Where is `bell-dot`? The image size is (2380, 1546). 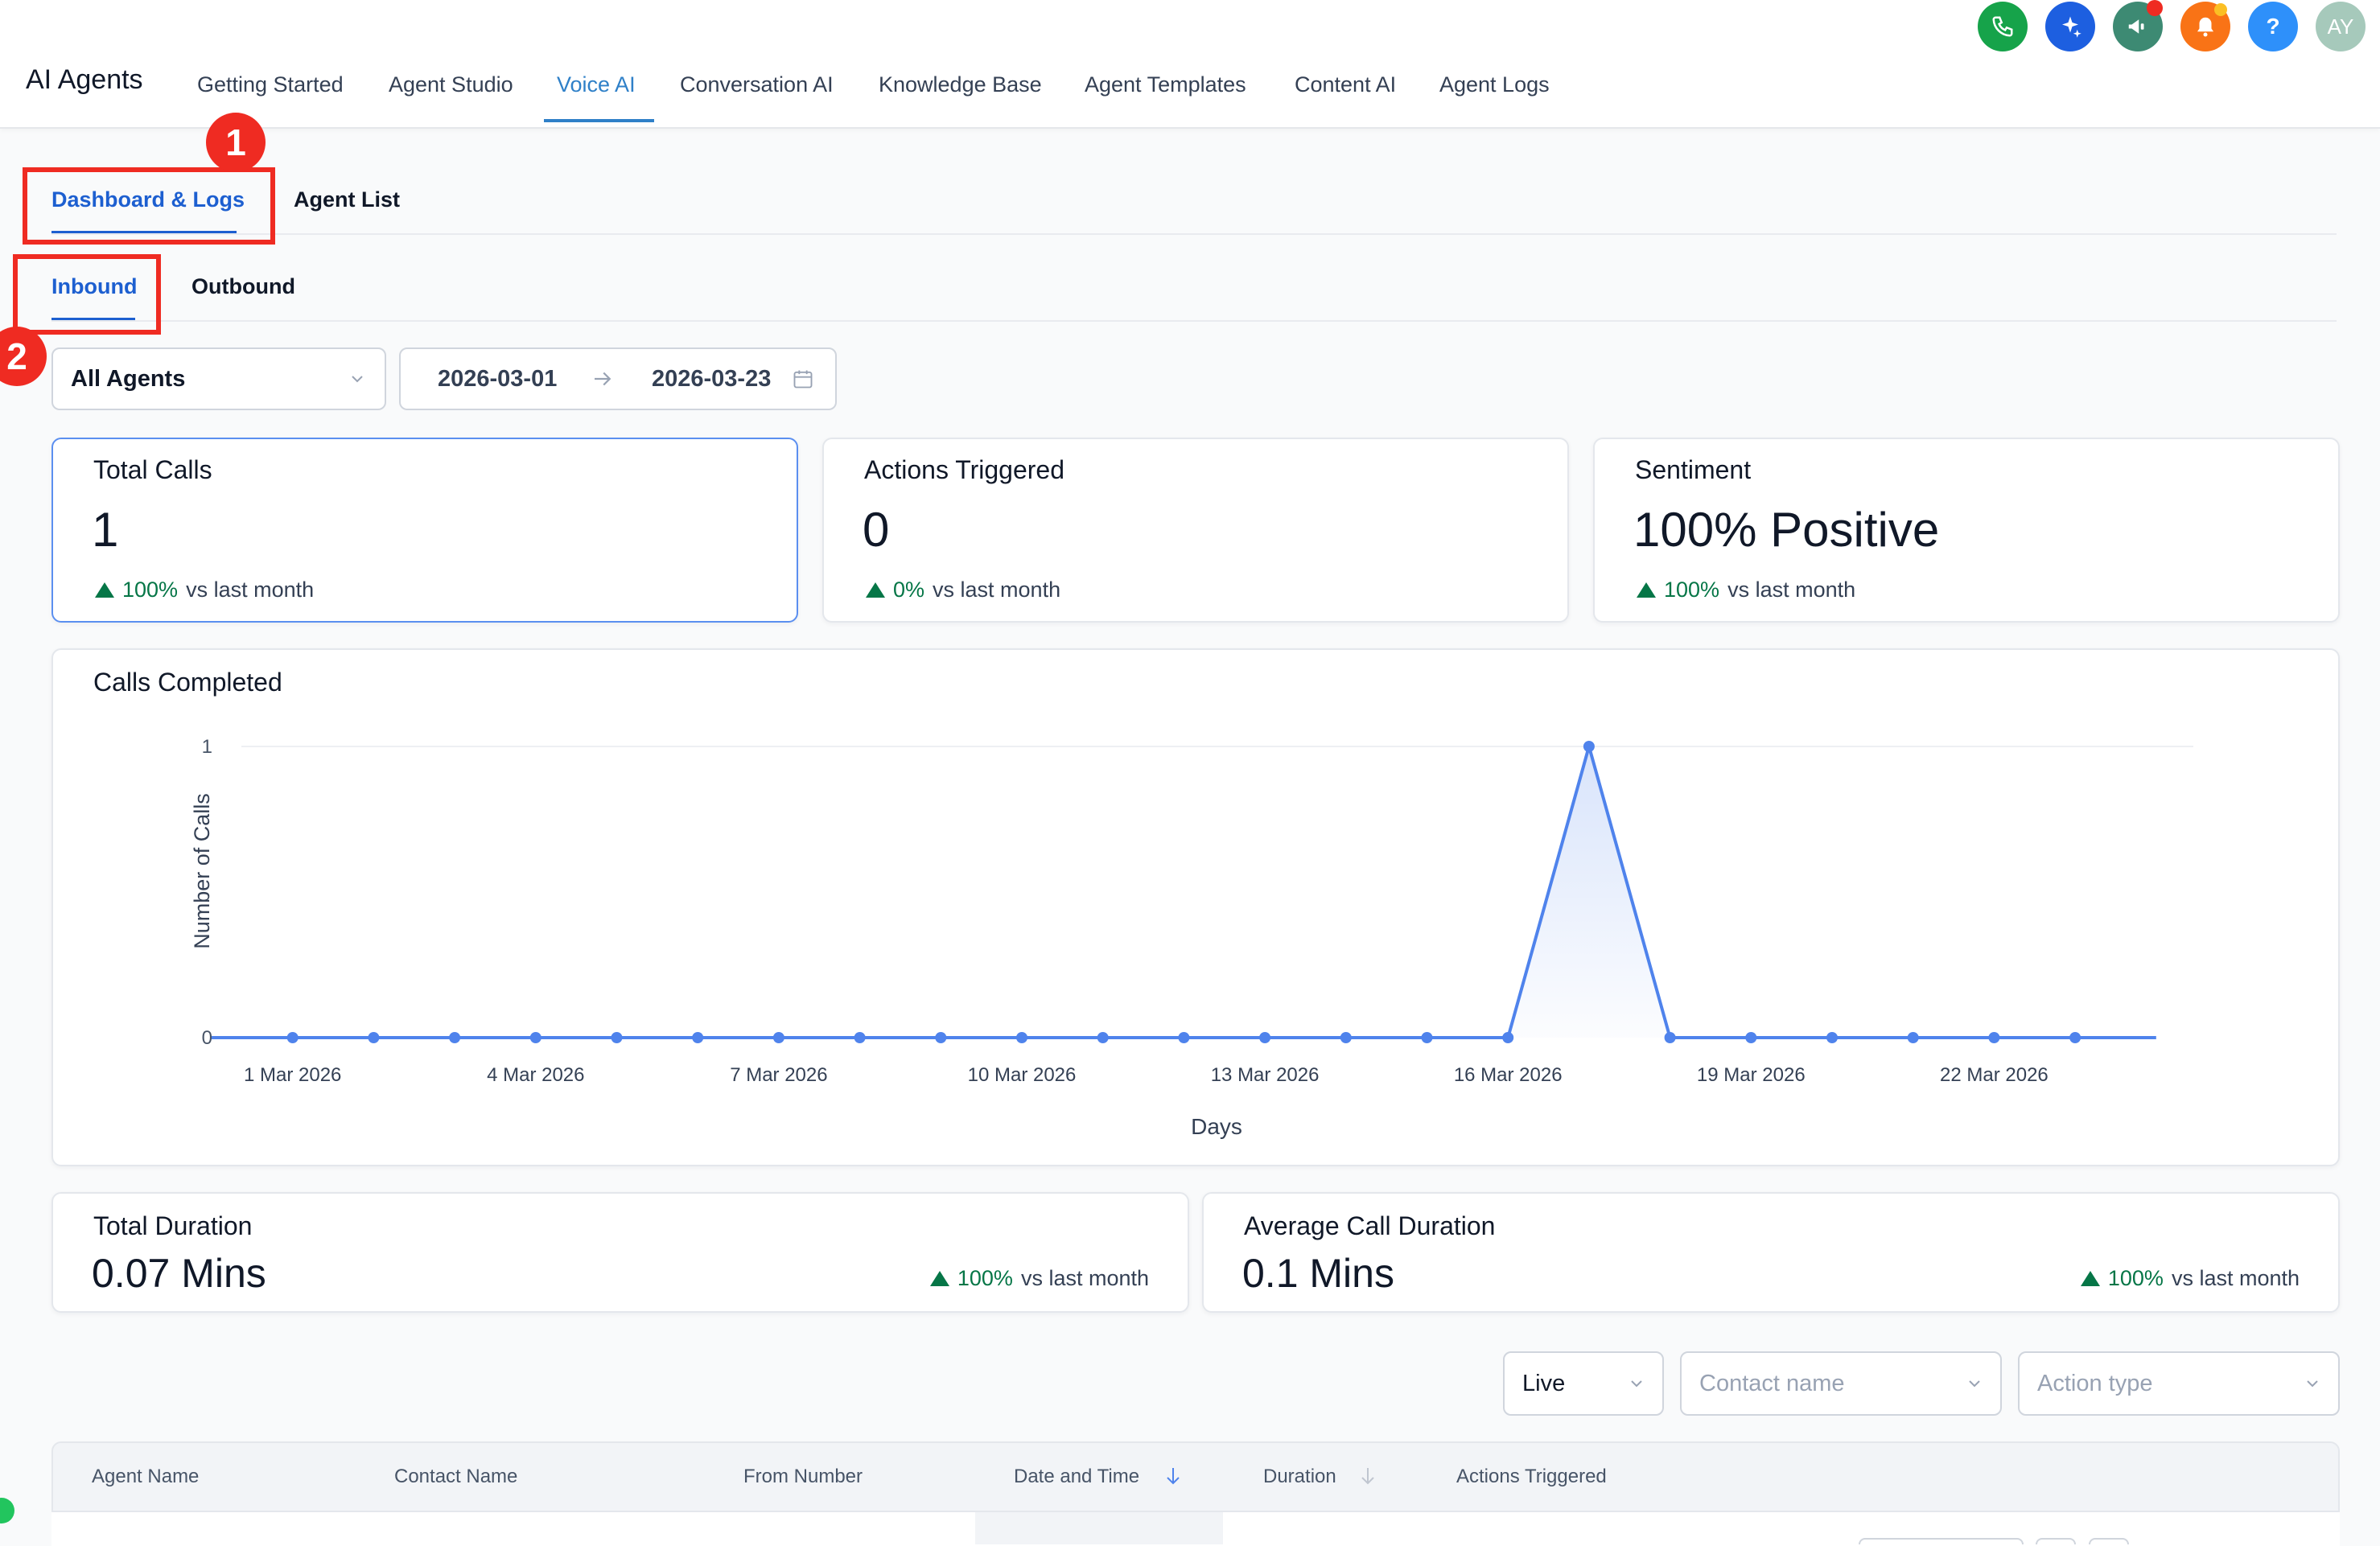 bell-dot is located at coordinates (2221, 9).